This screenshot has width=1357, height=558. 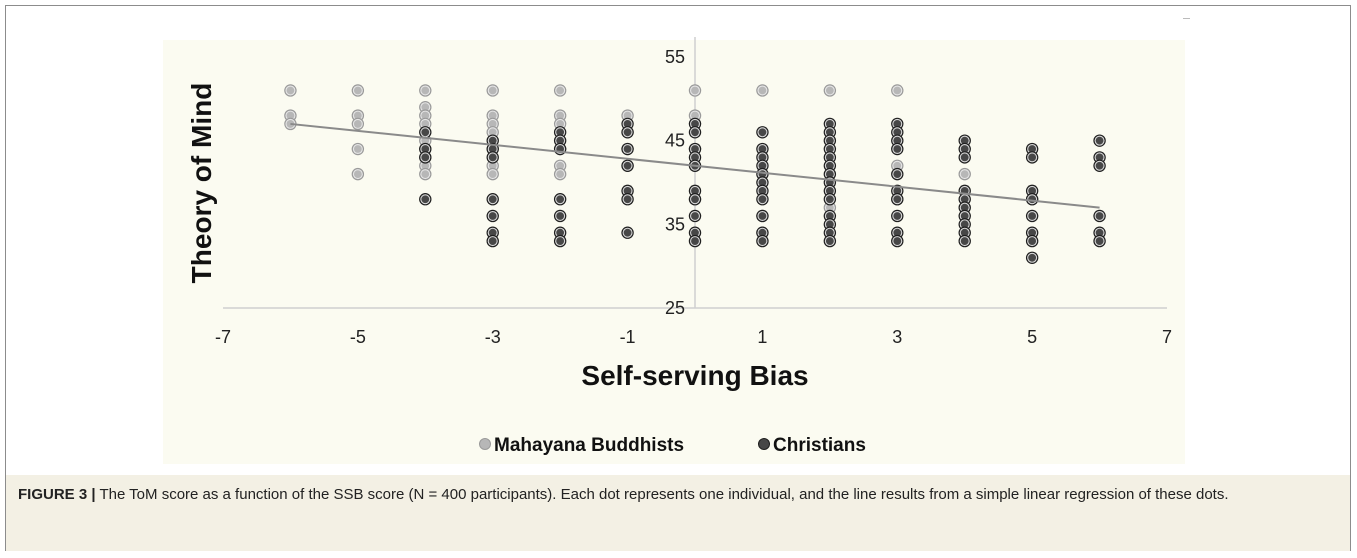 What do you see at coordinates (675, 182) in the screenshot?
I see `y-tick-labels: 25 35 45 55` at bounding box center [675, 182].